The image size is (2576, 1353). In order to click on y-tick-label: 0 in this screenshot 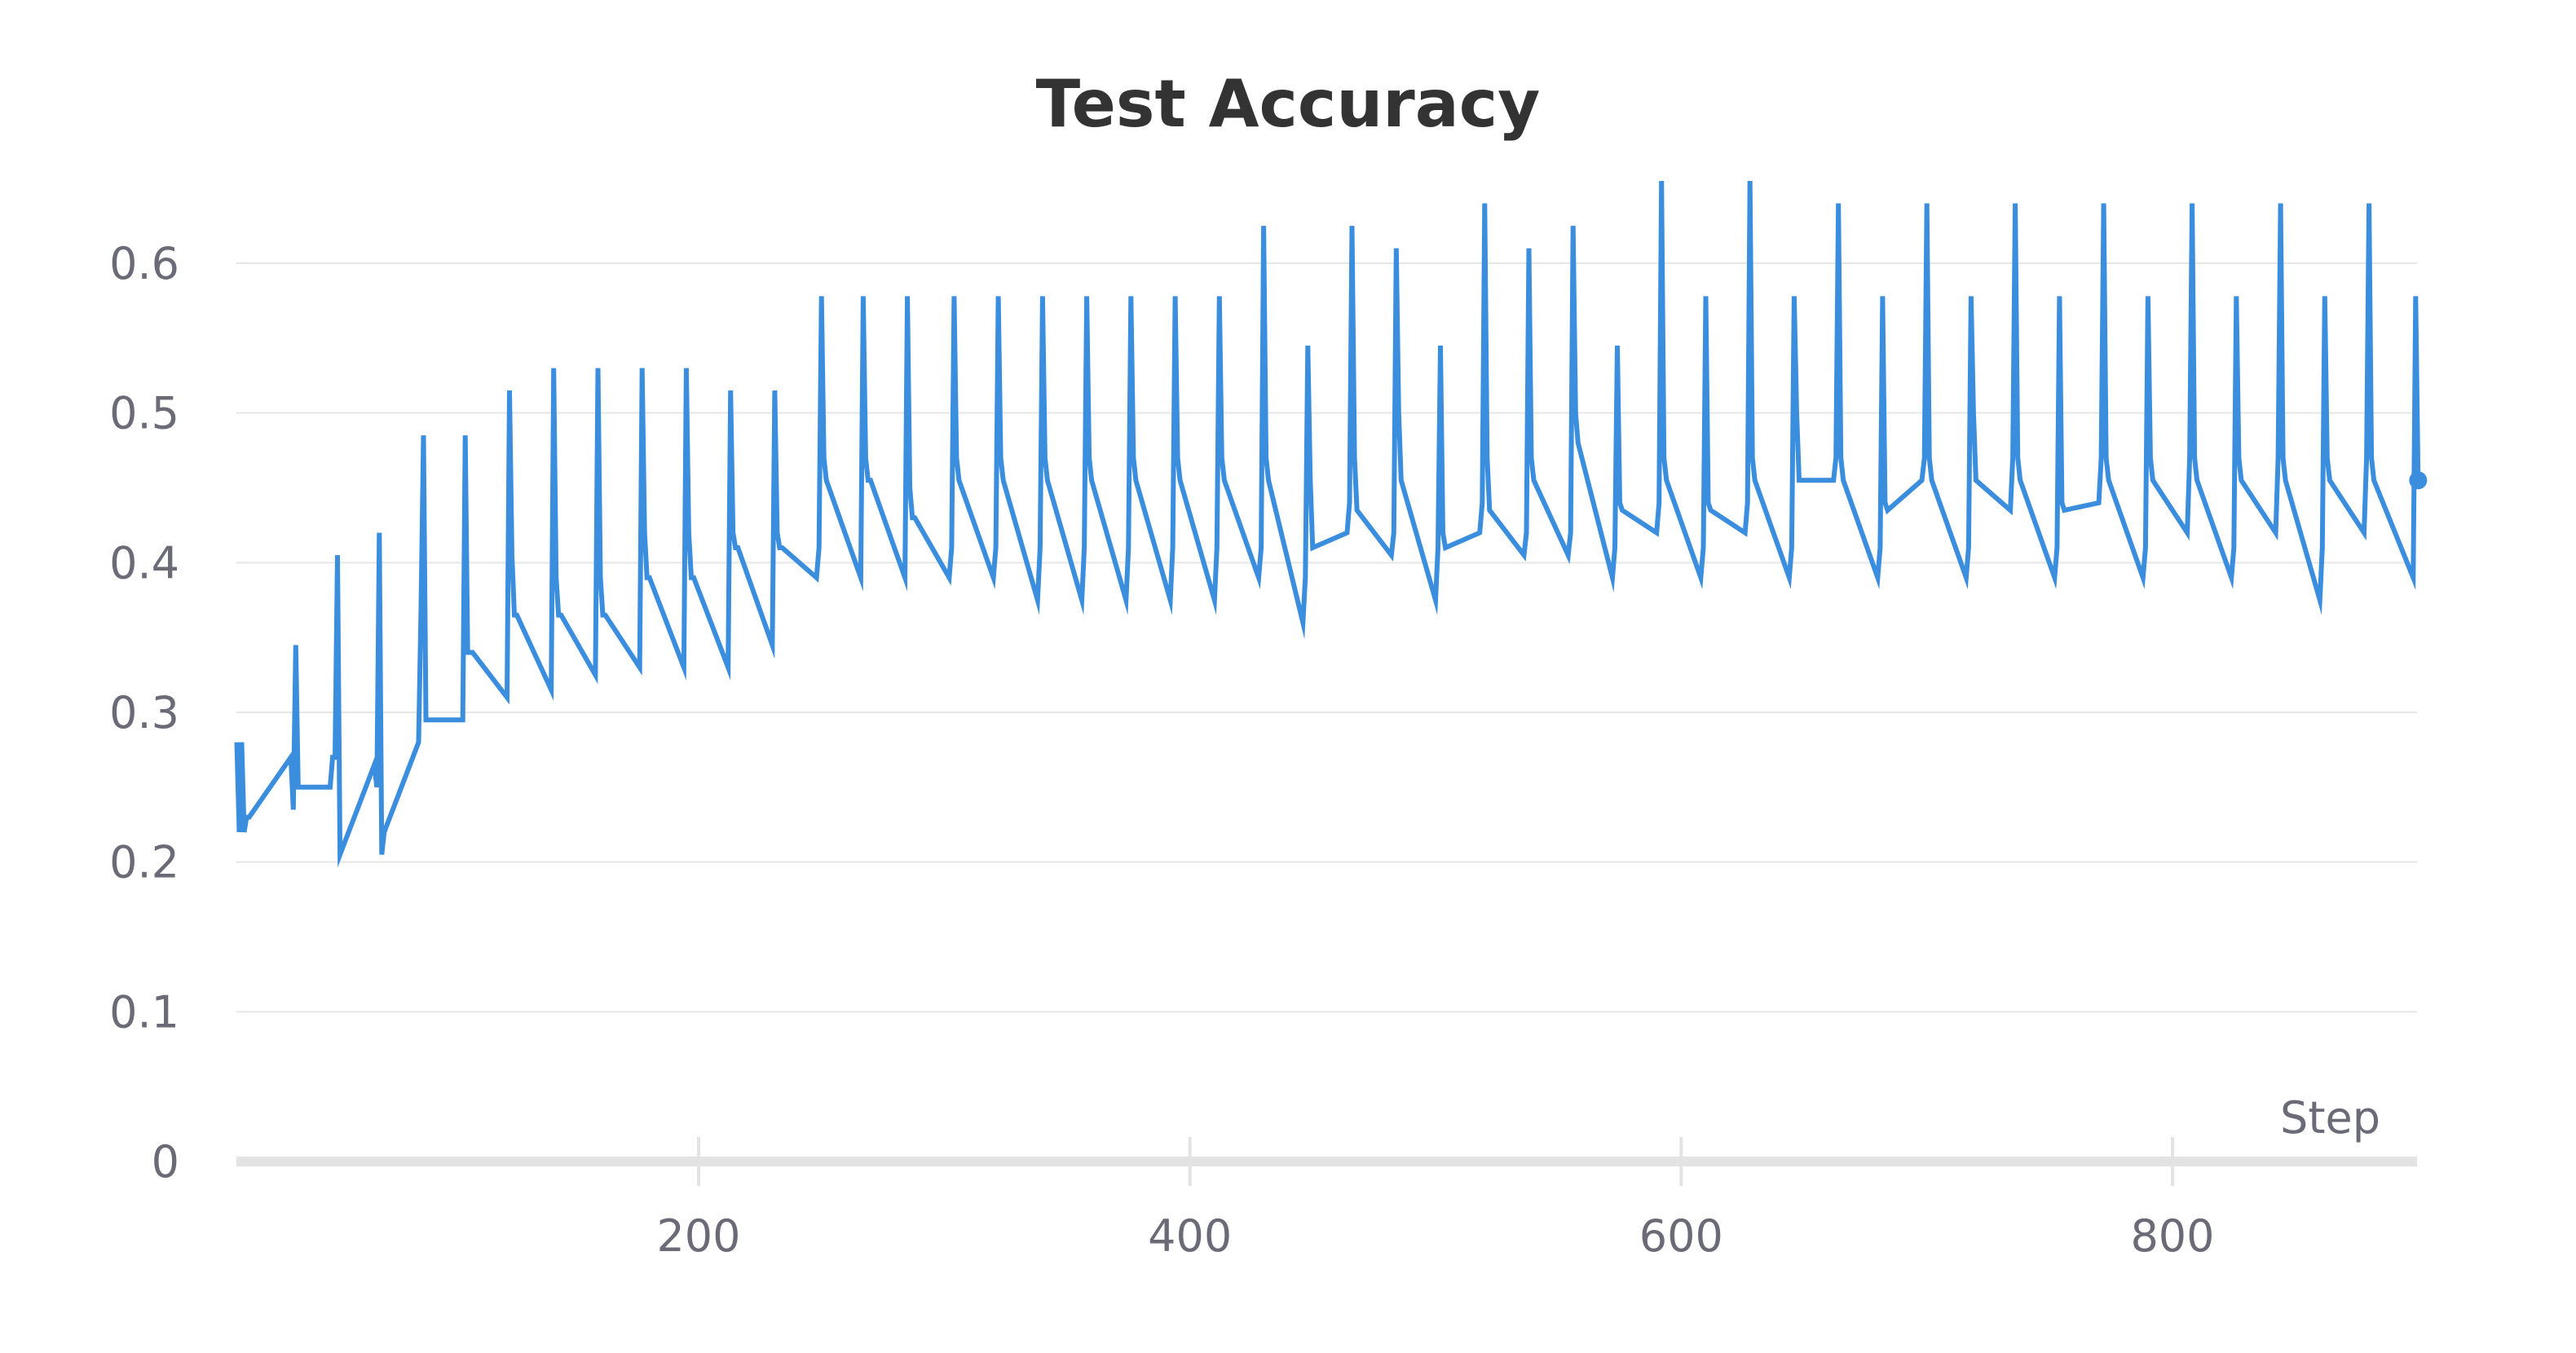, I will do `click(165, 1162)`.